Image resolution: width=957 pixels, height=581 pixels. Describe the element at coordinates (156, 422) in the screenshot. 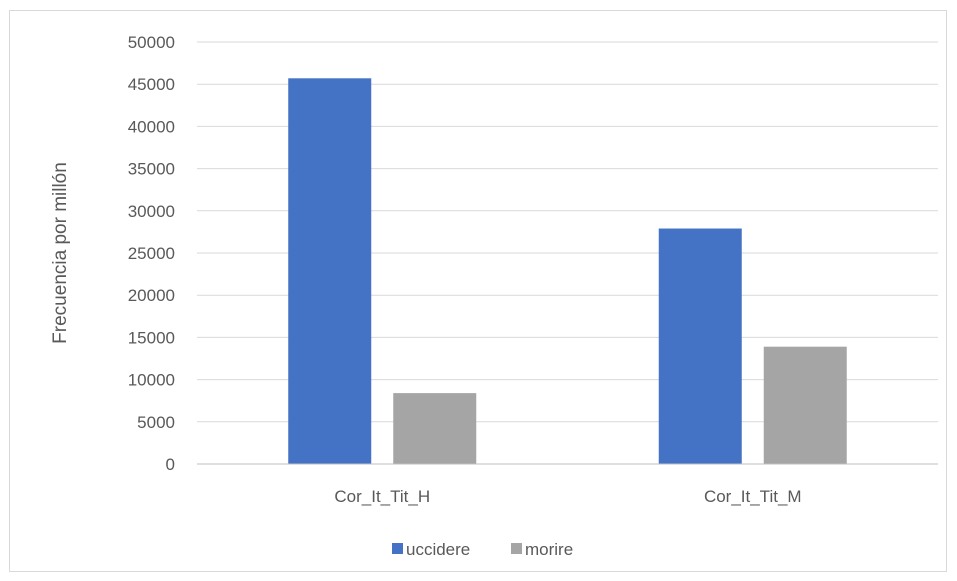

I see `y-tick-label: 5000` at that location.